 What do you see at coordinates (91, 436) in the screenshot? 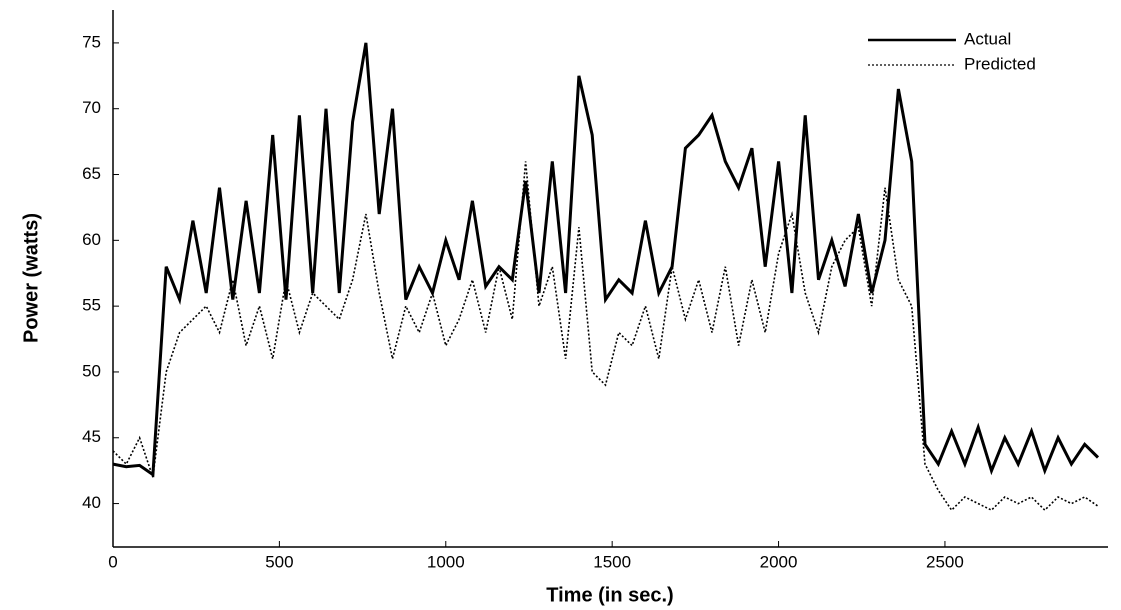
I see `y-tick-label: 45` at bounding box center [91, 436].